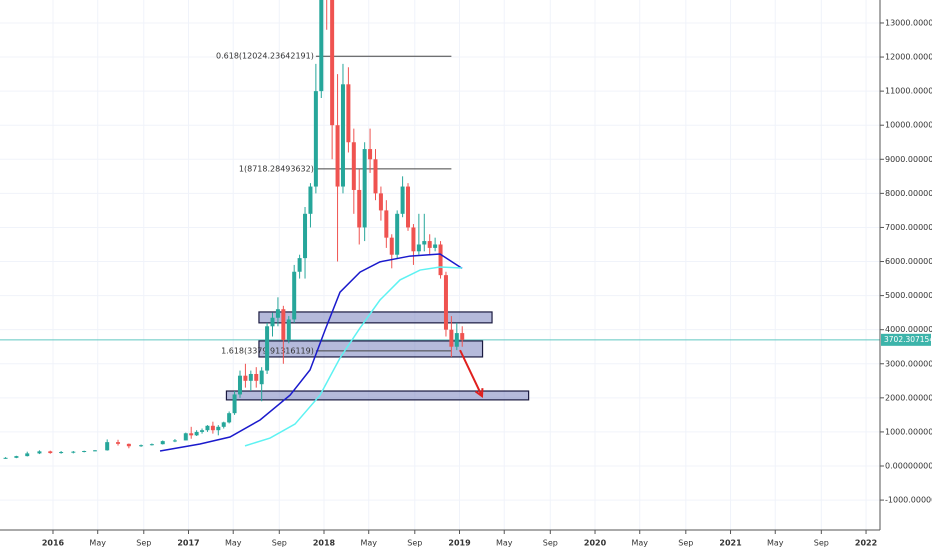 The height and width of the screenshot is (550, 932). Describe the element at coordinates (908, 193) in the screenshot. I see `y-tick-label: 8000.00000000` at that location.